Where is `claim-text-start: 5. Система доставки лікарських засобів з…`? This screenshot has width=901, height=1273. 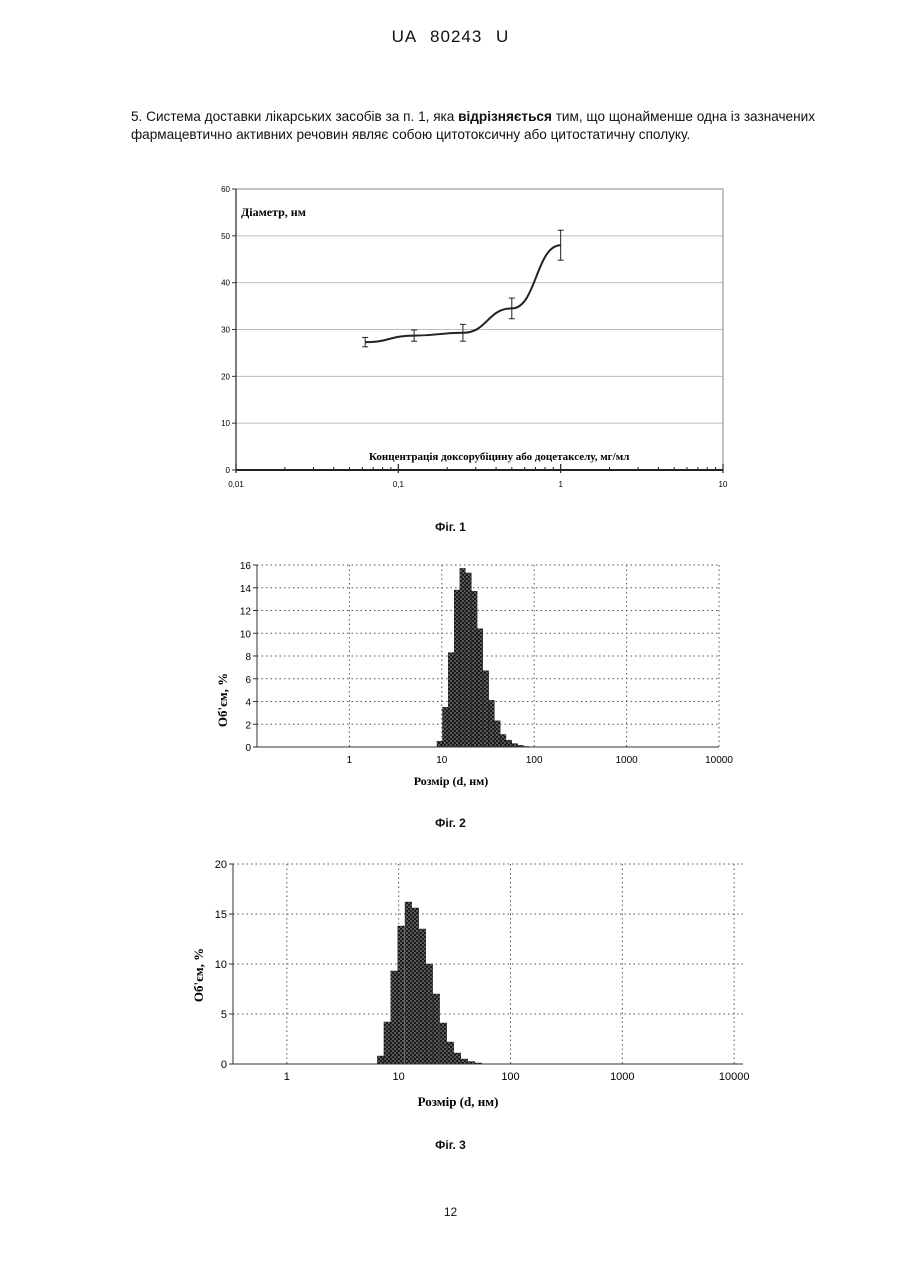
claim-text-start: 5. Система доставки лікарських засобів з… is located at coordinates (294, 116).